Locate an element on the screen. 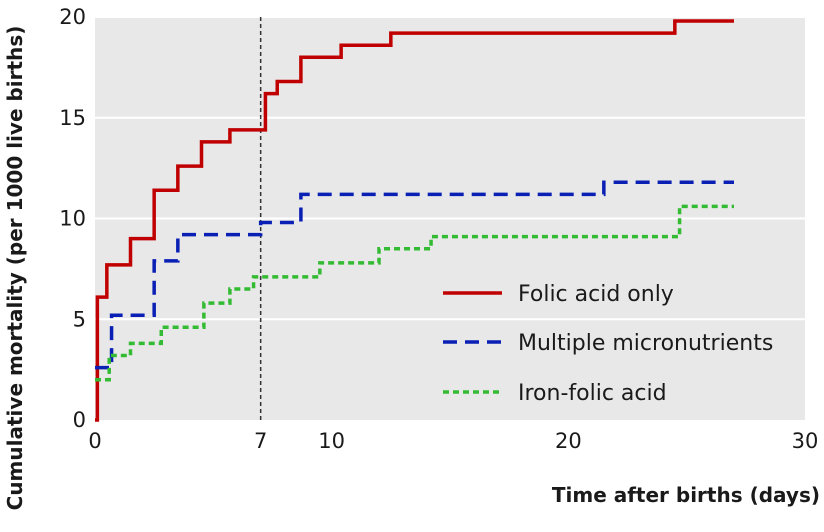 This screenshot has width=824, height=532. legend-label: Folic acid only is located at coordinates (596, 294).